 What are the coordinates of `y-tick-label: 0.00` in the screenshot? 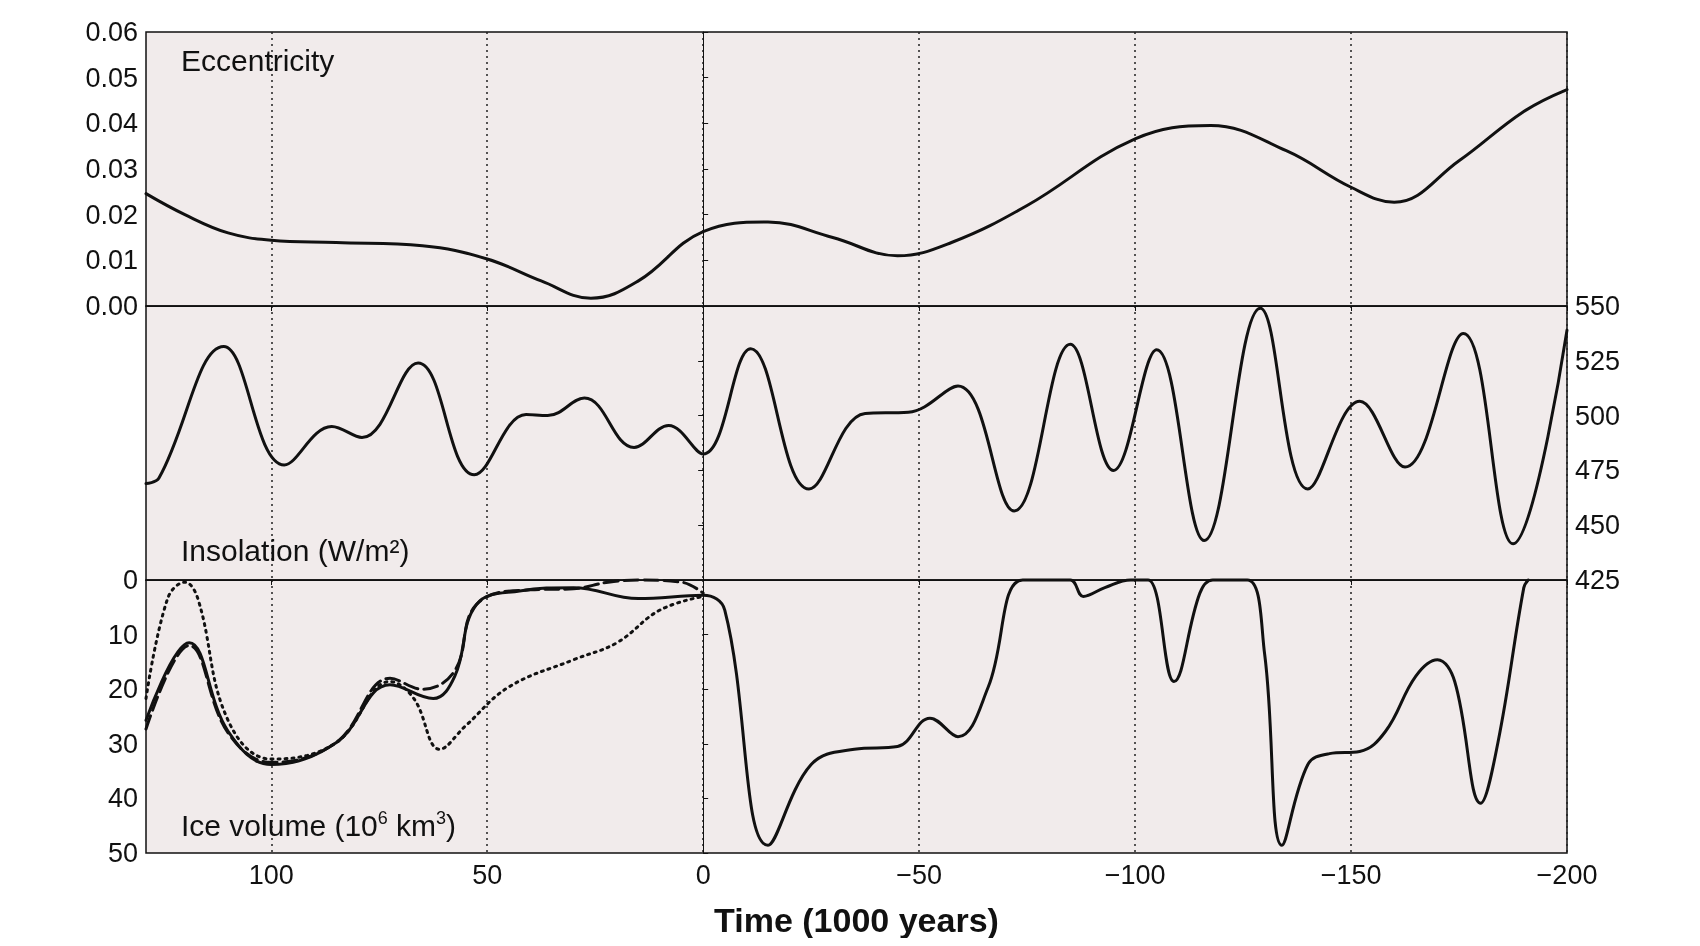 It's located at (111, 306).